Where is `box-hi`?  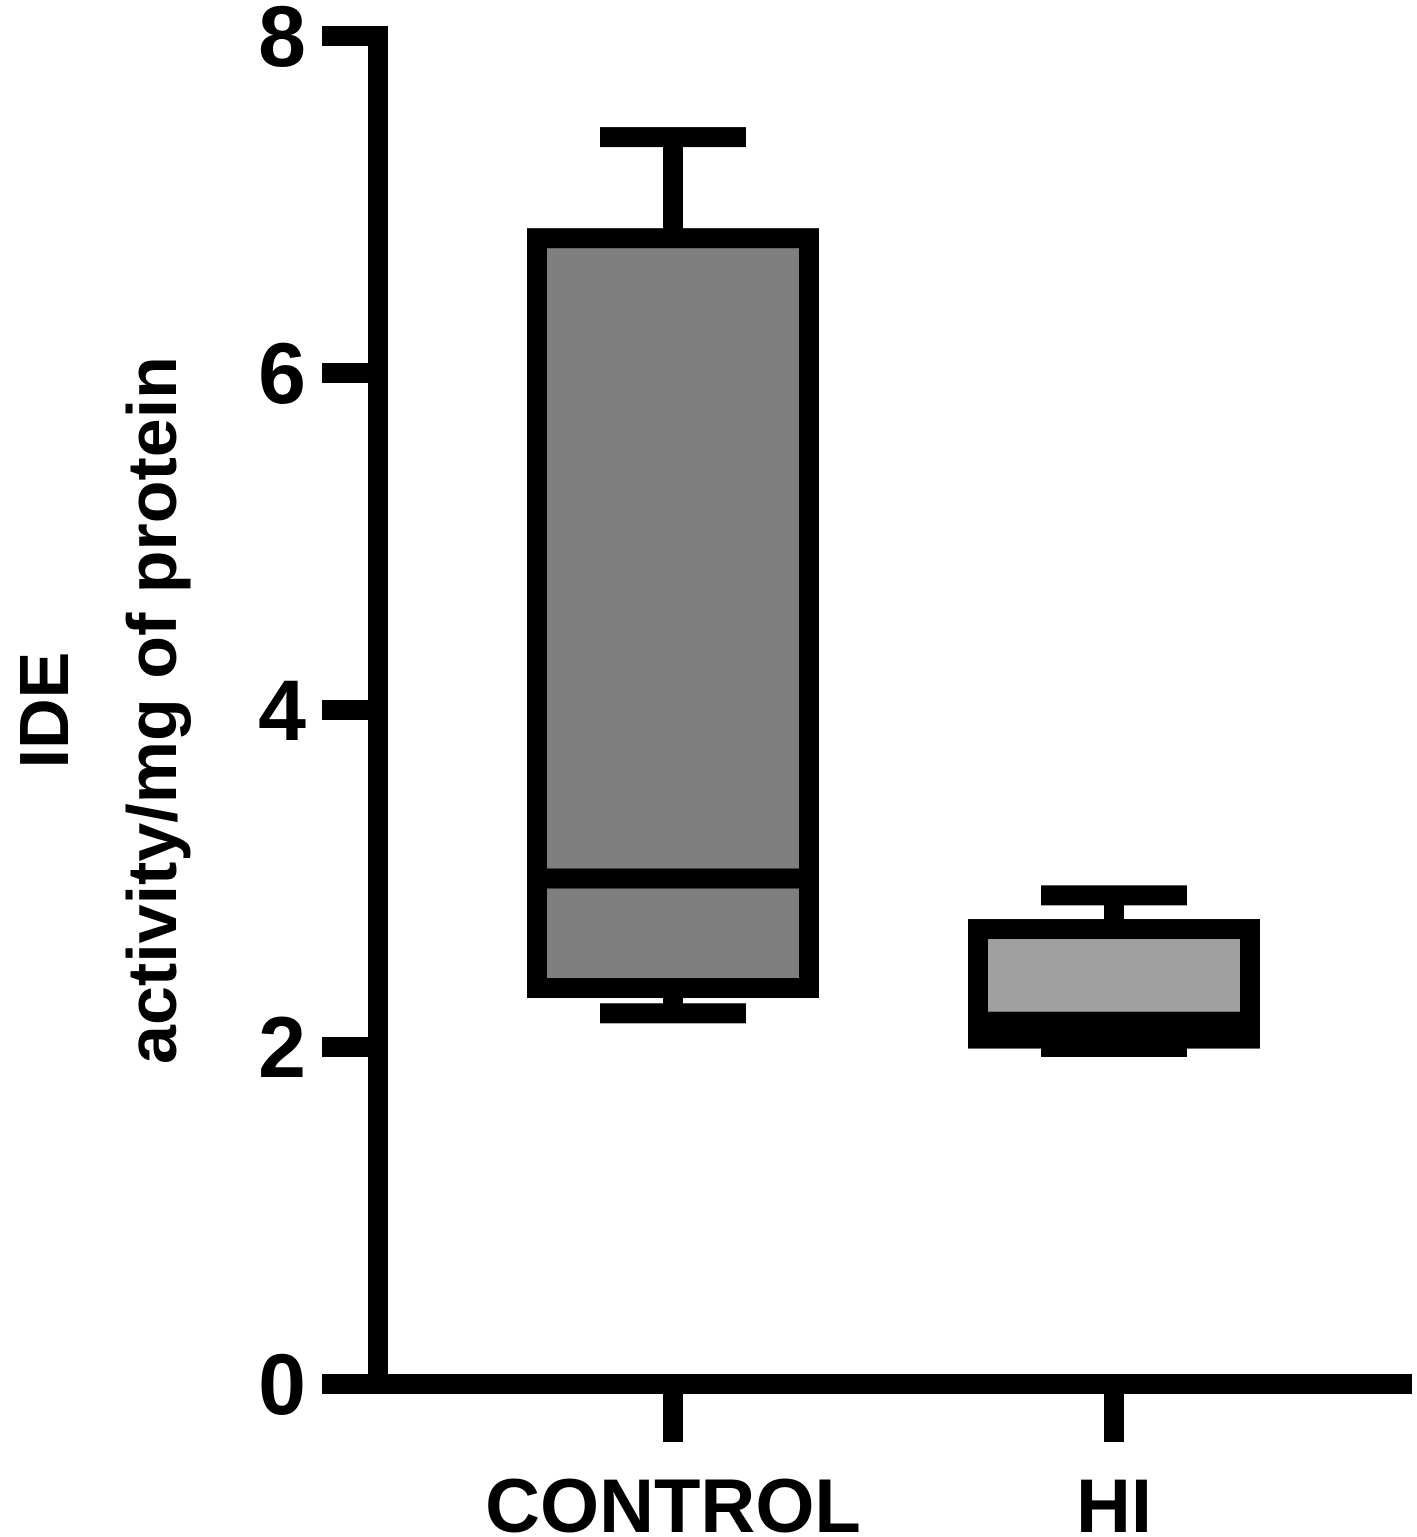
box-hi is located at coordinates (1114, 971).